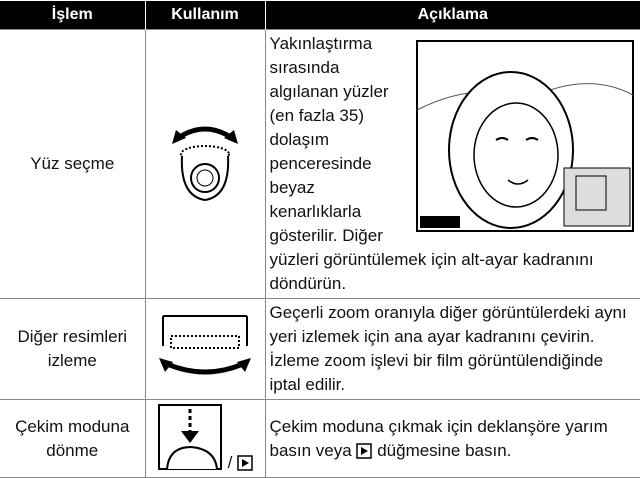 This screenshot has width=640, height=478. I want to click on header-cell: İşlem, so click(72, 15).